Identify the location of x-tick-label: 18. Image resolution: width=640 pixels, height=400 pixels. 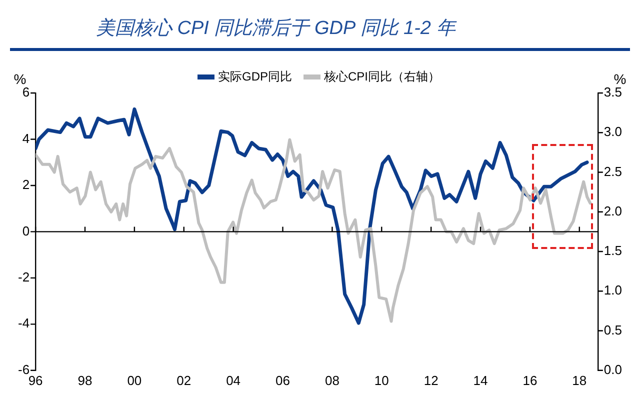
(579, 380).